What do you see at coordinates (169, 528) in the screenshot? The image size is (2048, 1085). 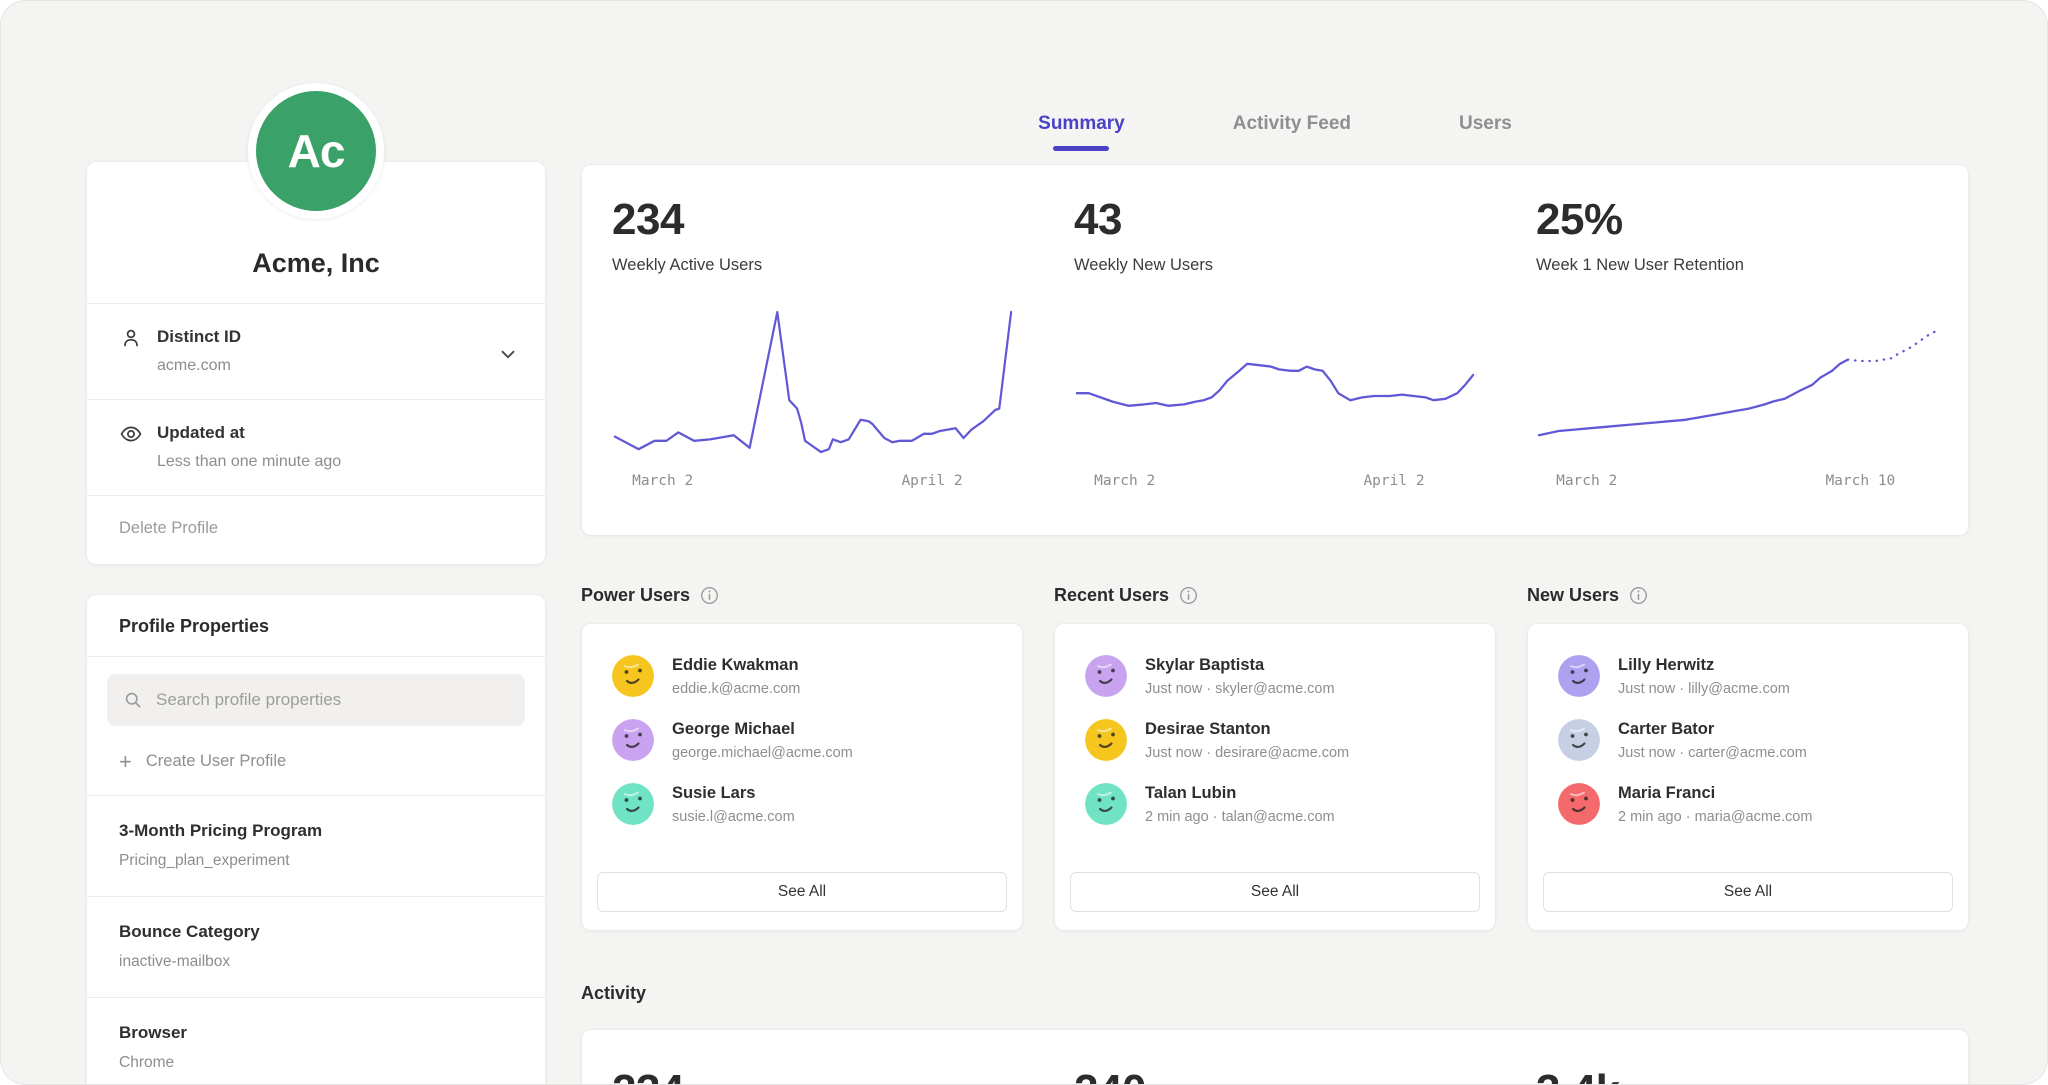 I see `delete-profile-button: Delete Profile` at bounding box center [169, 528].